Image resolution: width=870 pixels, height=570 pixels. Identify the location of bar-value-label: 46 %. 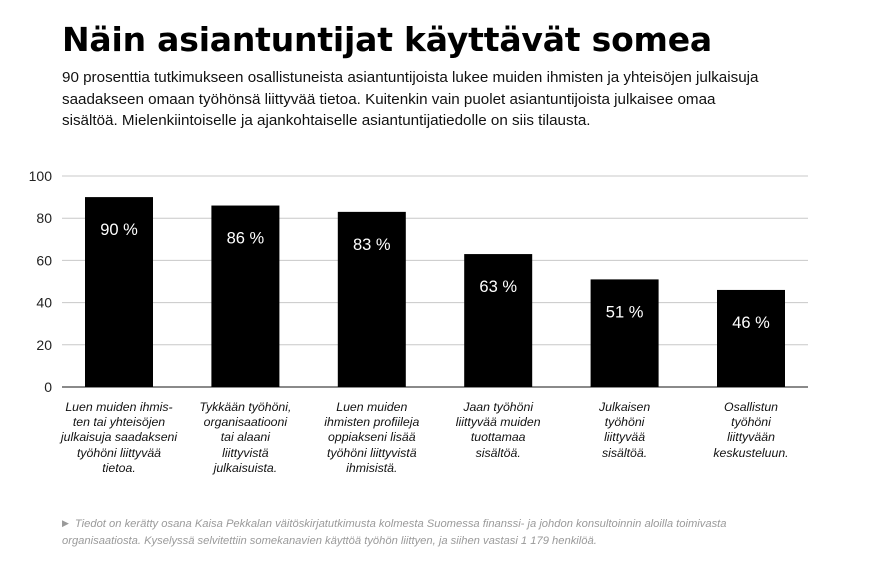
(751, 323).